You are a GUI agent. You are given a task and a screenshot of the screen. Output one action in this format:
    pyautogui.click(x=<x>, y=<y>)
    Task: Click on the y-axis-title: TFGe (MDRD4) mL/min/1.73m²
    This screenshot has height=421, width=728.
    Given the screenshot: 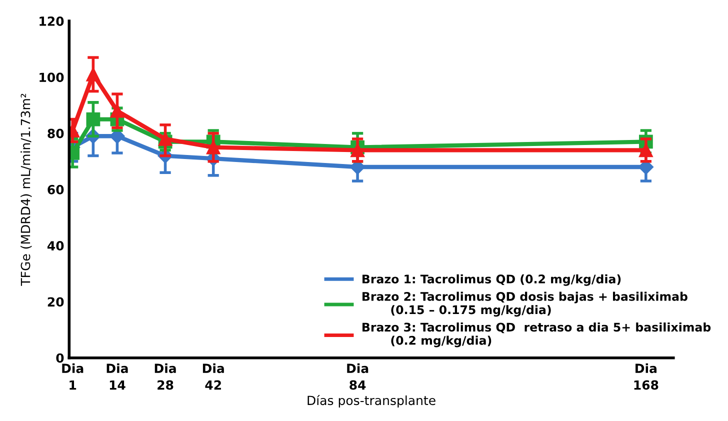 What is the action you would take?
    pyautogui.click(x=26, y=190)
    